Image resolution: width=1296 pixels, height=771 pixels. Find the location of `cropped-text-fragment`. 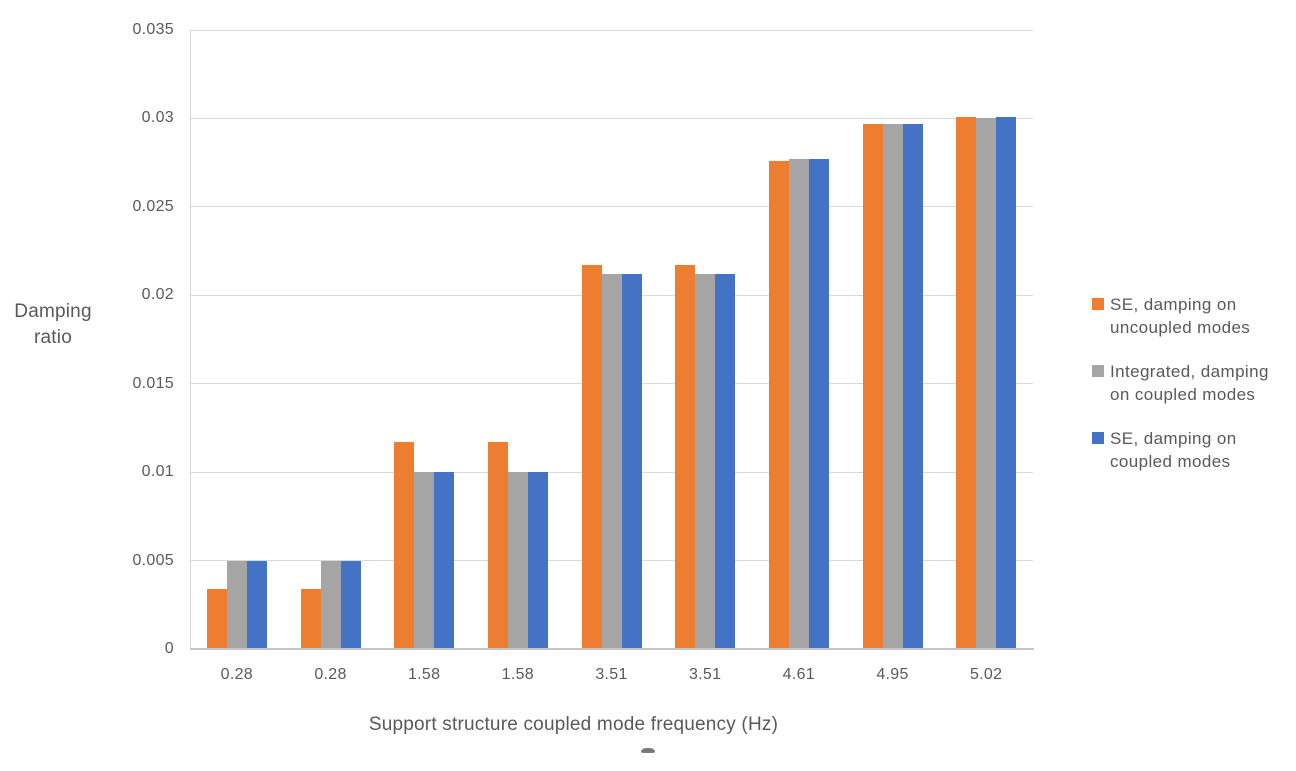

cropped-text-fragment is located at coordinates (648, 750).